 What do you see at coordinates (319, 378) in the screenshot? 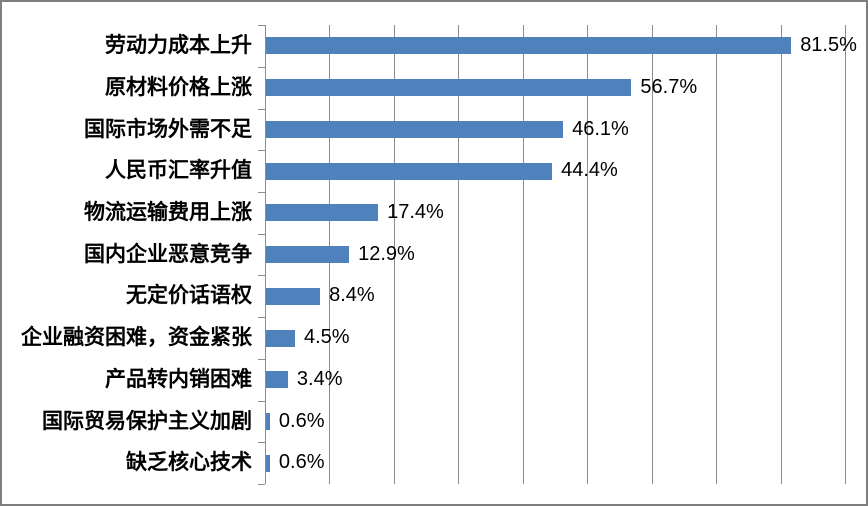
I see `value-label: 3.4%` at bounding box center [319, 378].